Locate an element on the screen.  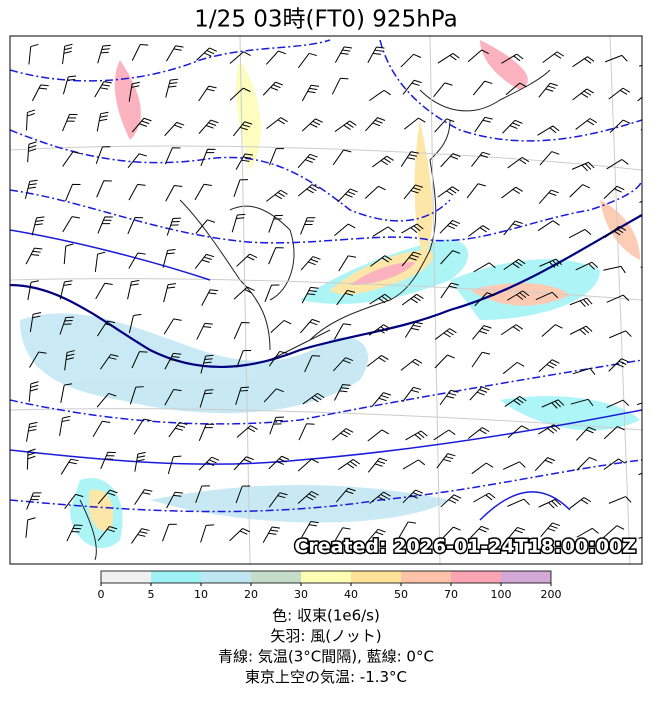
colorbar-tick-label: 10 is located at coordinates (201, 594).